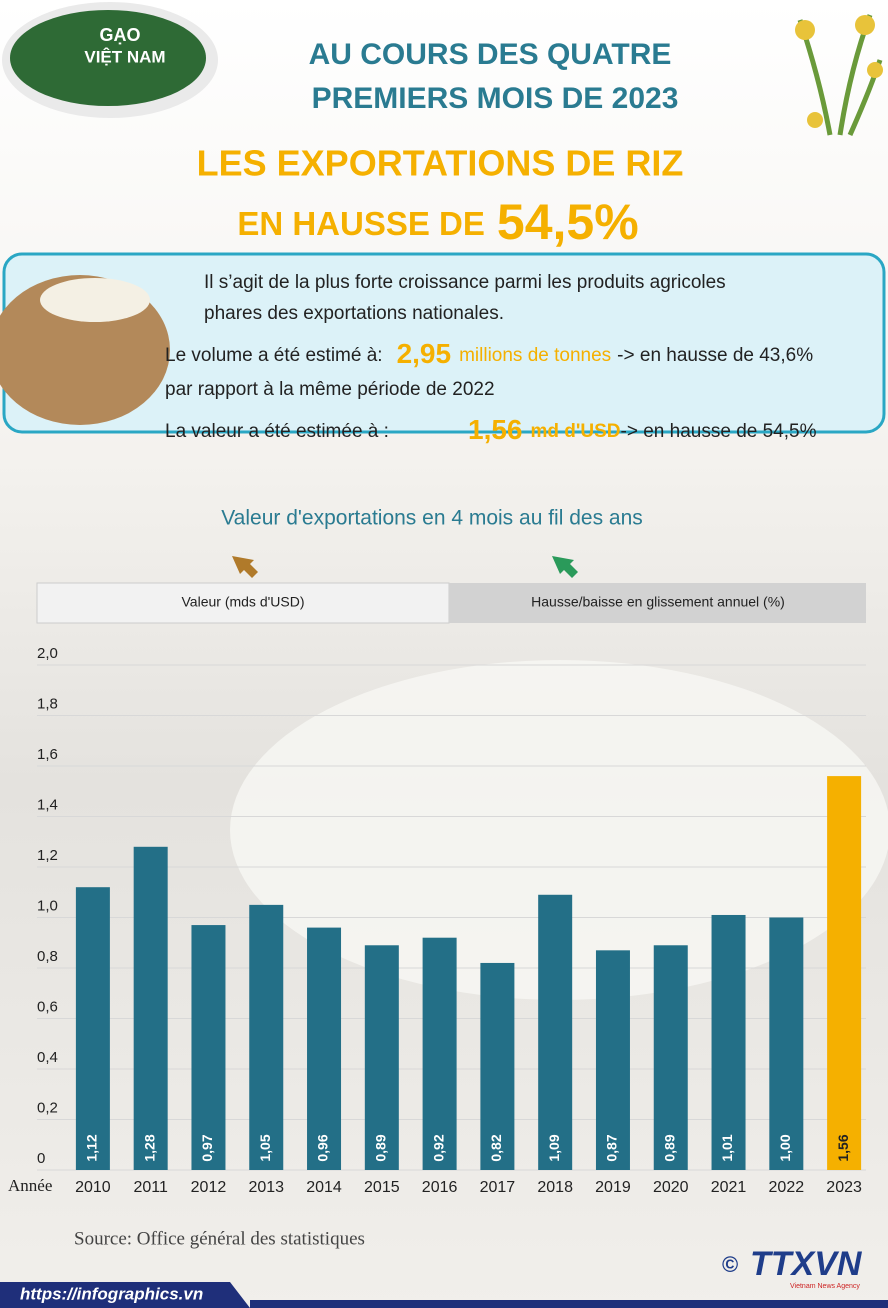  What do you see at coordinates (787, 1187) in the screenshot?
I see `x-tick-label: 2022` at bounding box center [787, 1187].